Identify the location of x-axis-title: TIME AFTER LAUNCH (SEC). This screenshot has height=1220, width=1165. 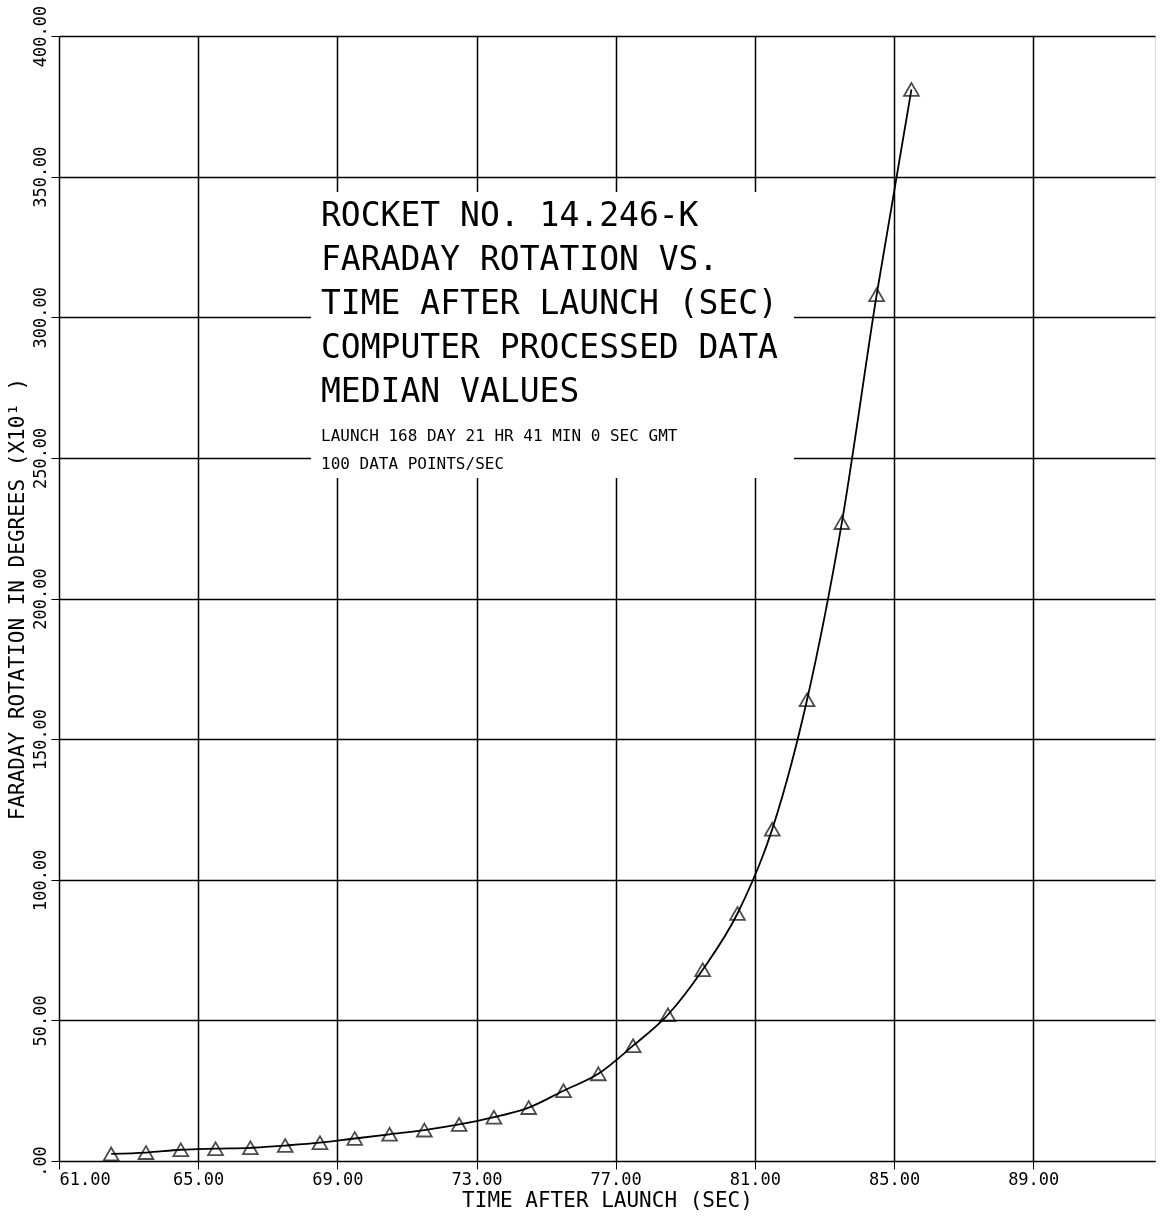
(607, 1199).